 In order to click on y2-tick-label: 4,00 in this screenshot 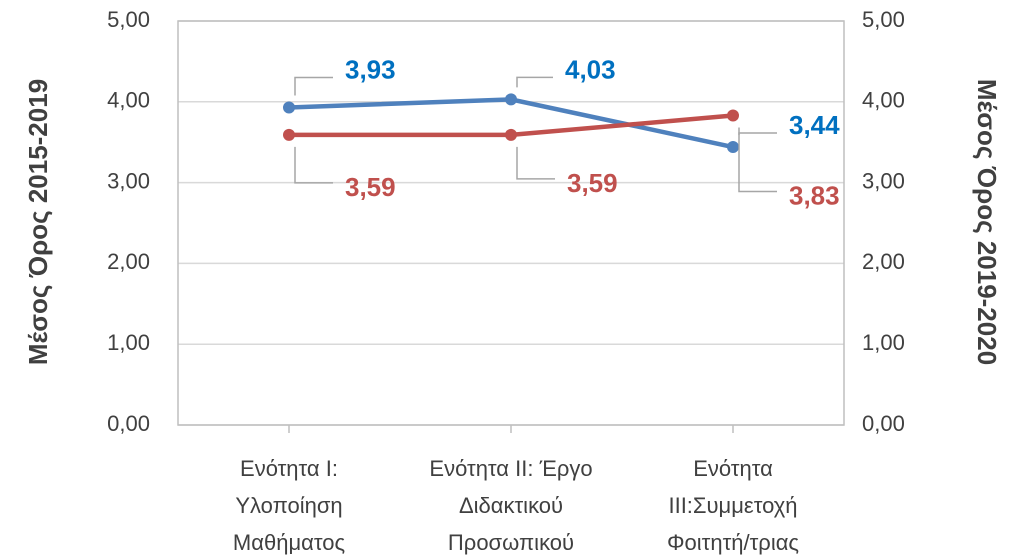, I will do `click(883, 100)`.